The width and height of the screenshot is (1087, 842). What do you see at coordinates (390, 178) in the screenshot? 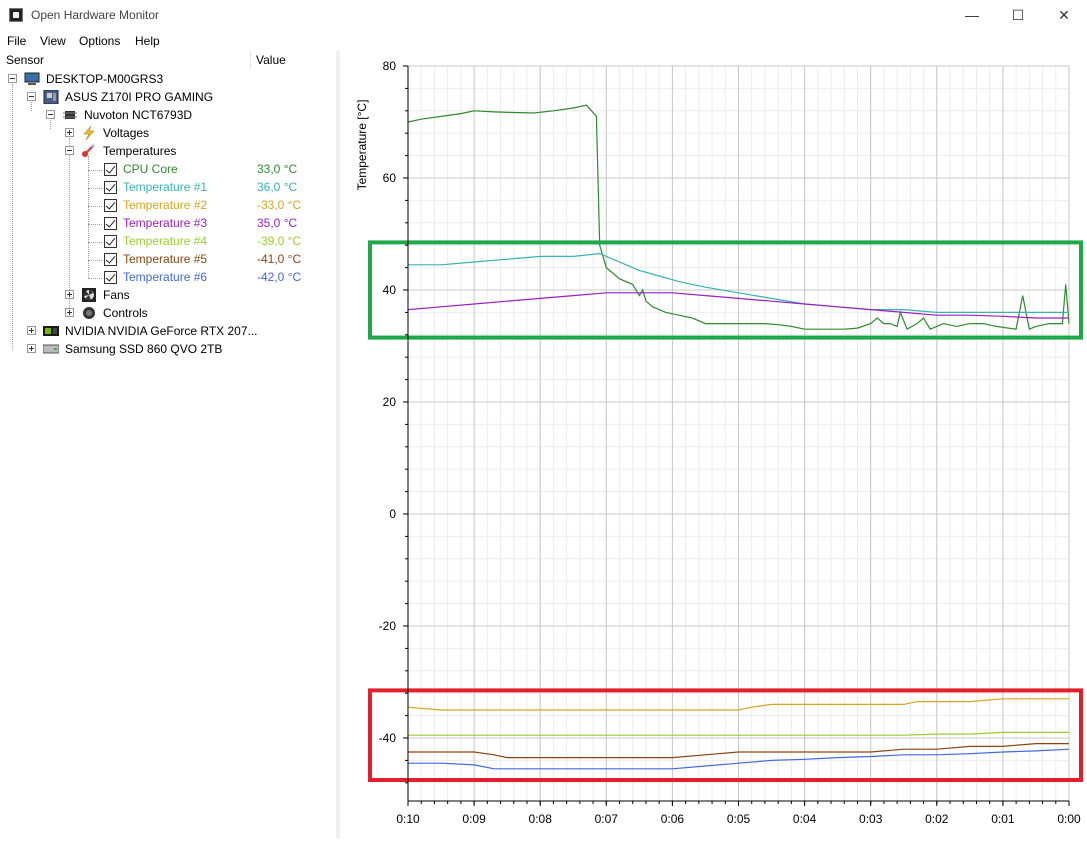
I see `y-tick-label: 60` at bounding box center [390, 178].